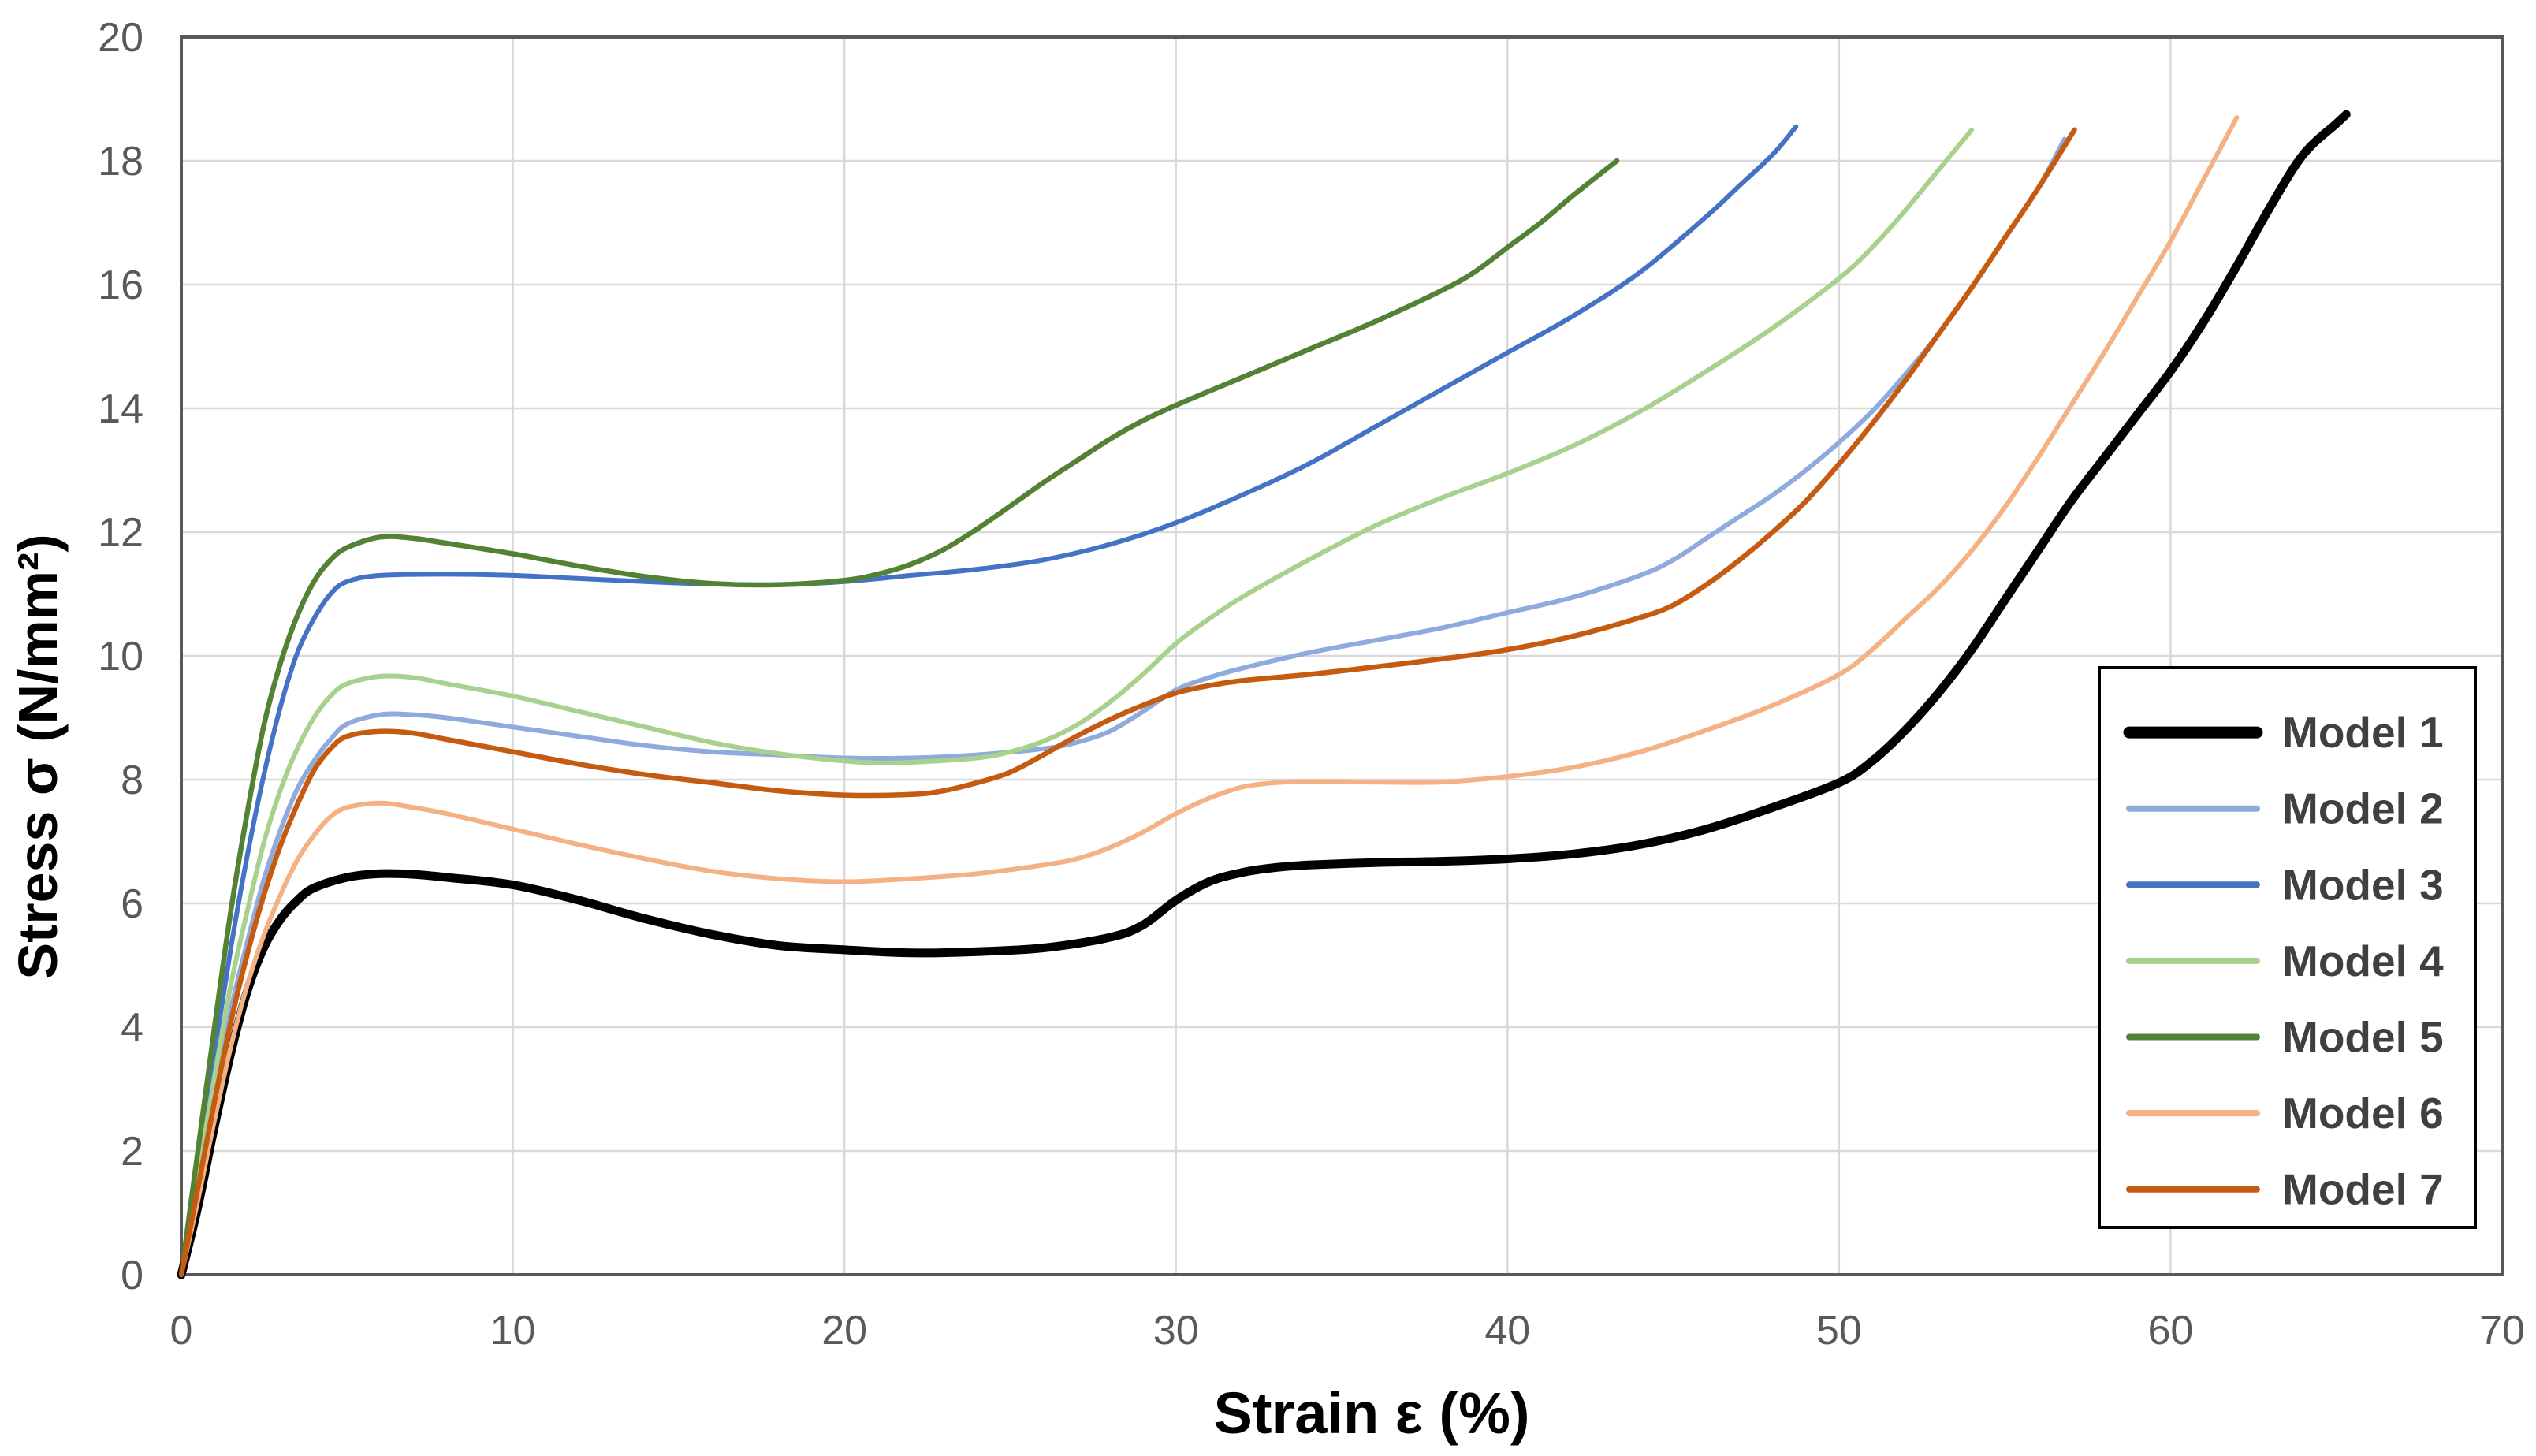 Image resolution: width=2536 pixels, height=1456 pixels. What do you see at coordinates (1839, 1331) in the screenshot?
I see `x-tick-50: 50` at bounding box center [1839, 1331].